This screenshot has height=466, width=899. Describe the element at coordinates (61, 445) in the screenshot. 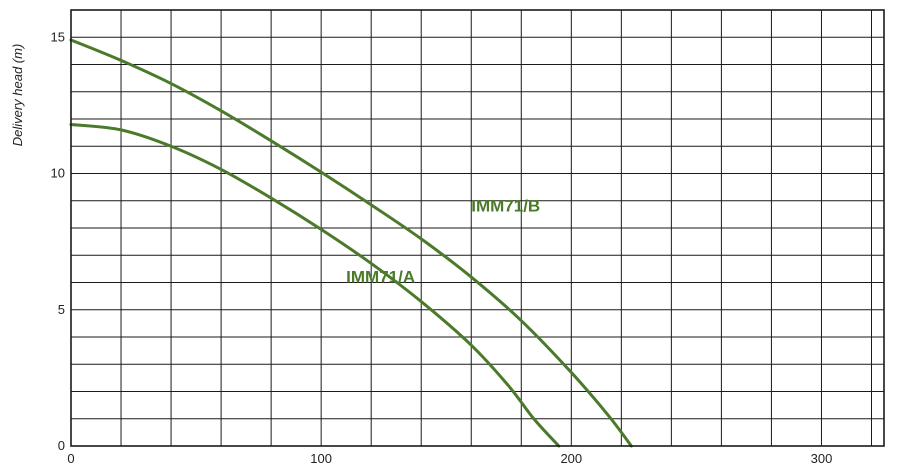

I see `y-tick-label: 0` at that location.